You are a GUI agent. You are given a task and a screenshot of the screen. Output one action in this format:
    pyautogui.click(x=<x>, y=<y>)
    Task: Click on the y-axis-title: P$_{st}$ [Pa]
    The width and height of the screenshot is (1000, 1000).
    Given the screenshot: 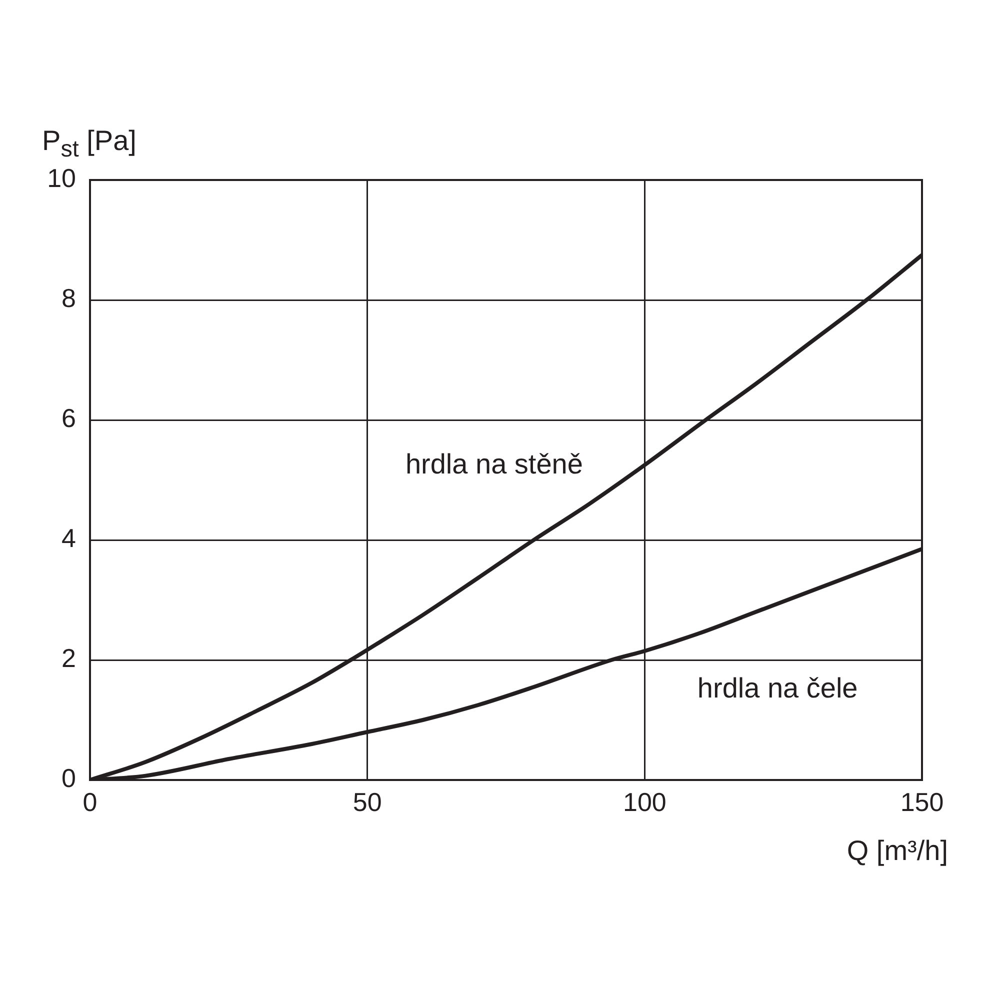 What is the action you would take?
    pyautogui.click(x=89, y=144)
    